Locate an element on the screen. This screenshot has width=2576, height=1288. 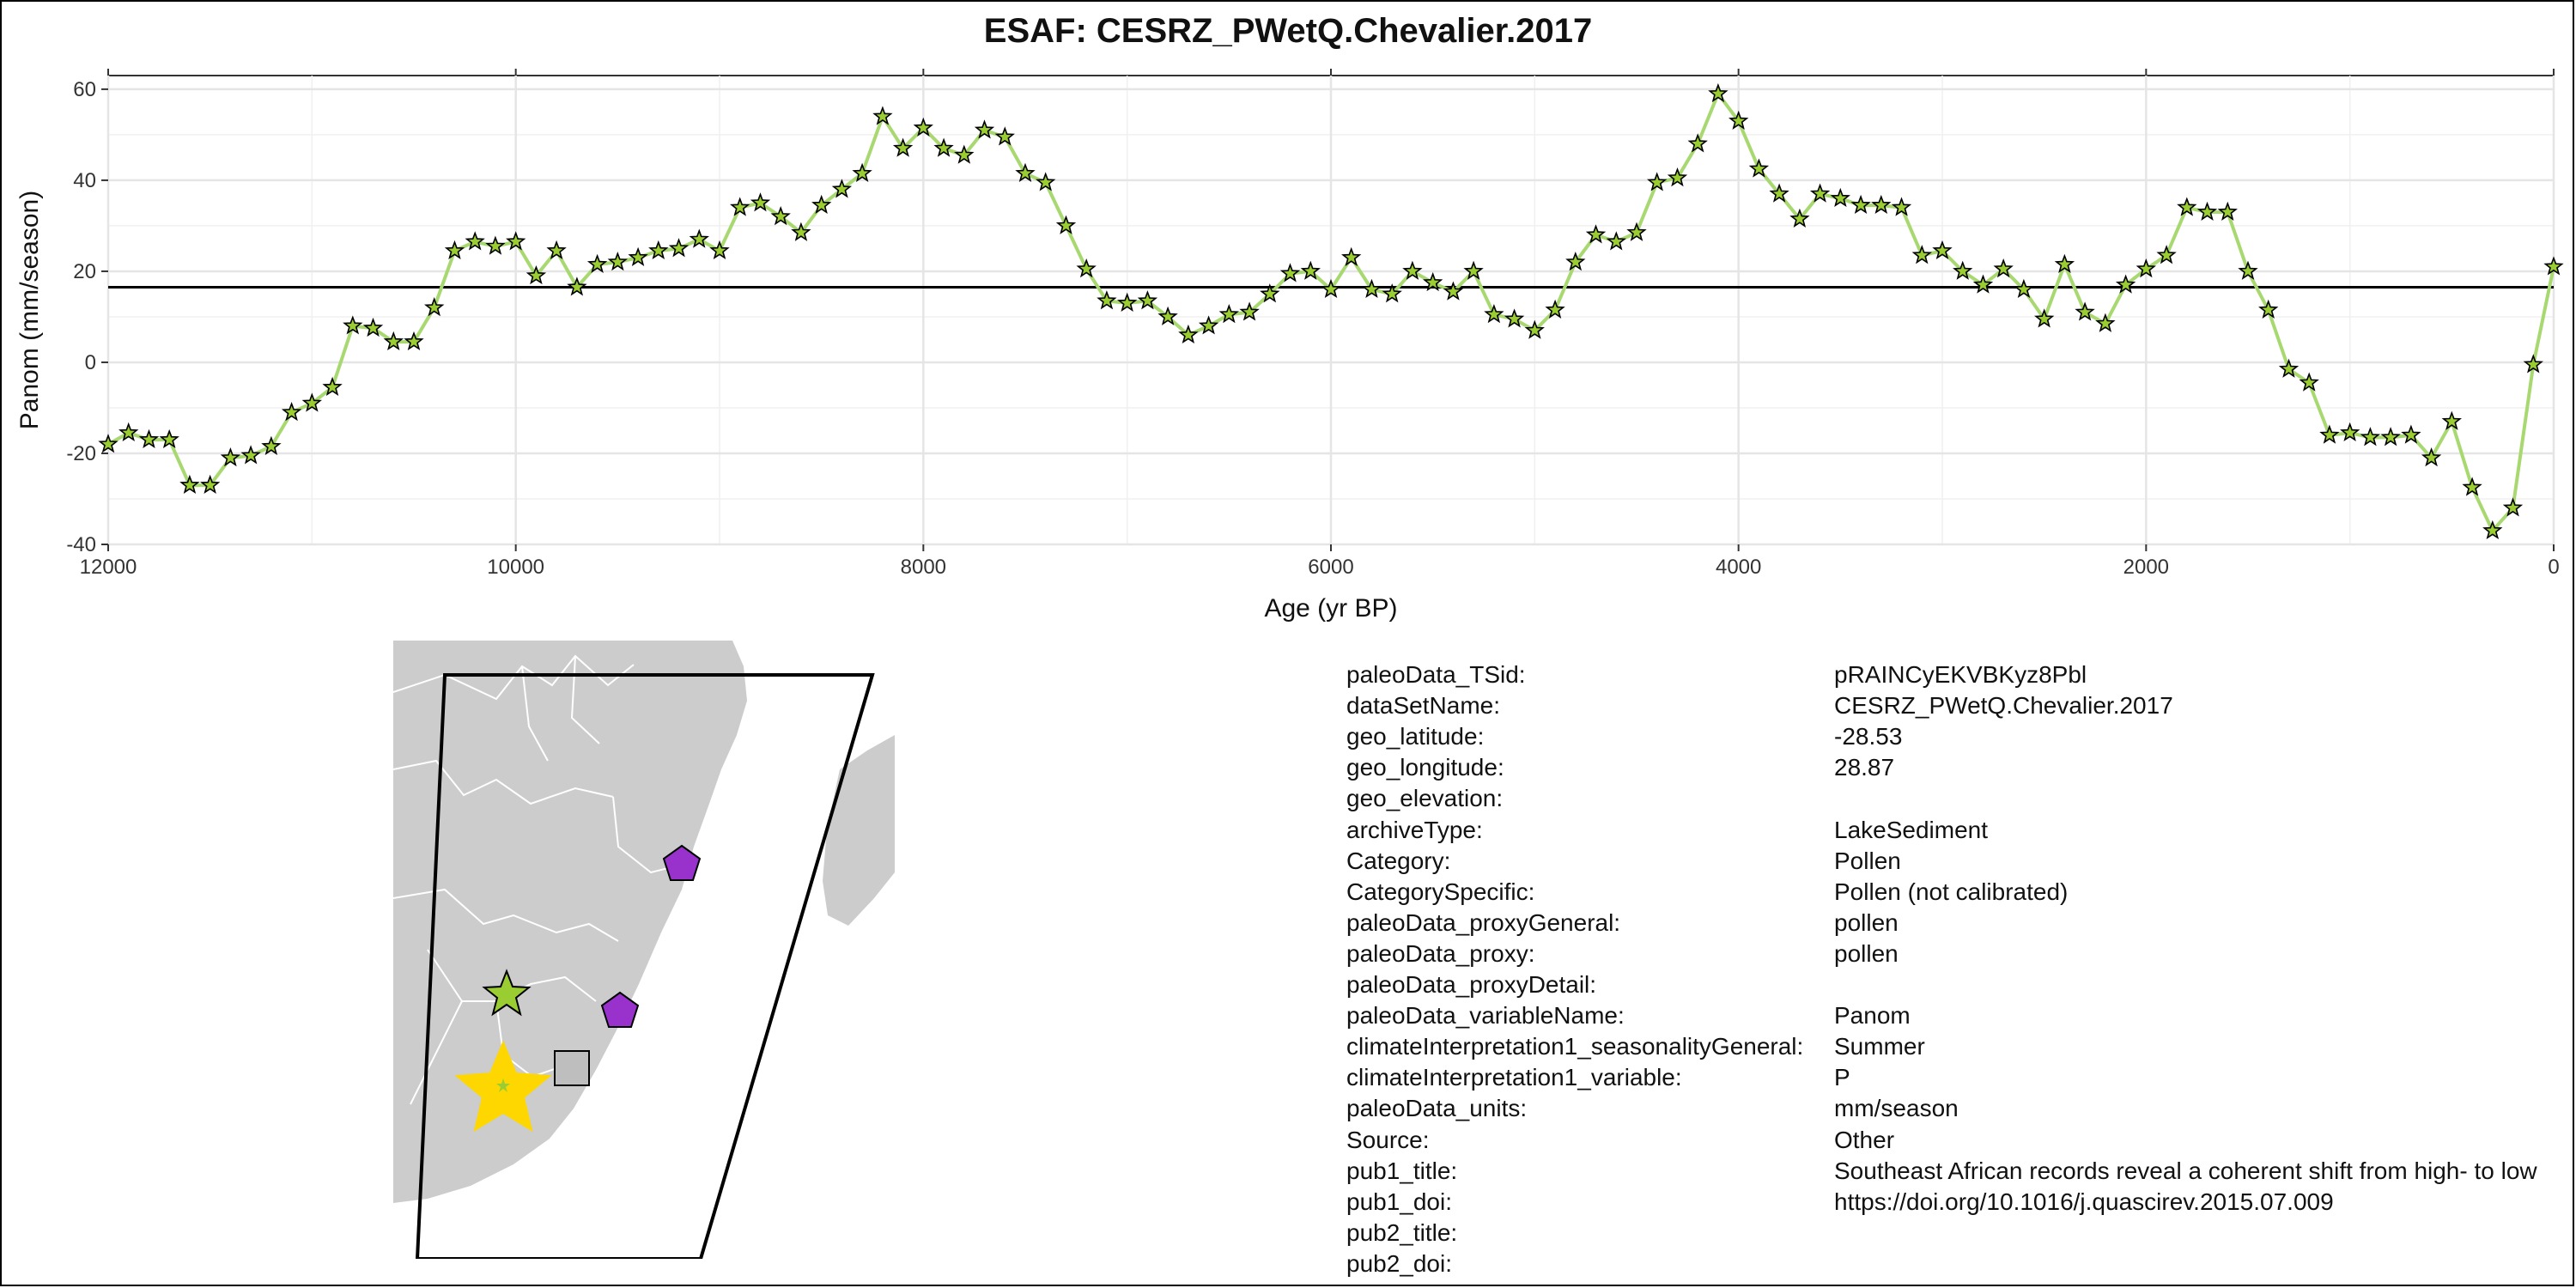
metadata-key: climateInterpretation1_variable: is located at coordinates (1514, 1078).